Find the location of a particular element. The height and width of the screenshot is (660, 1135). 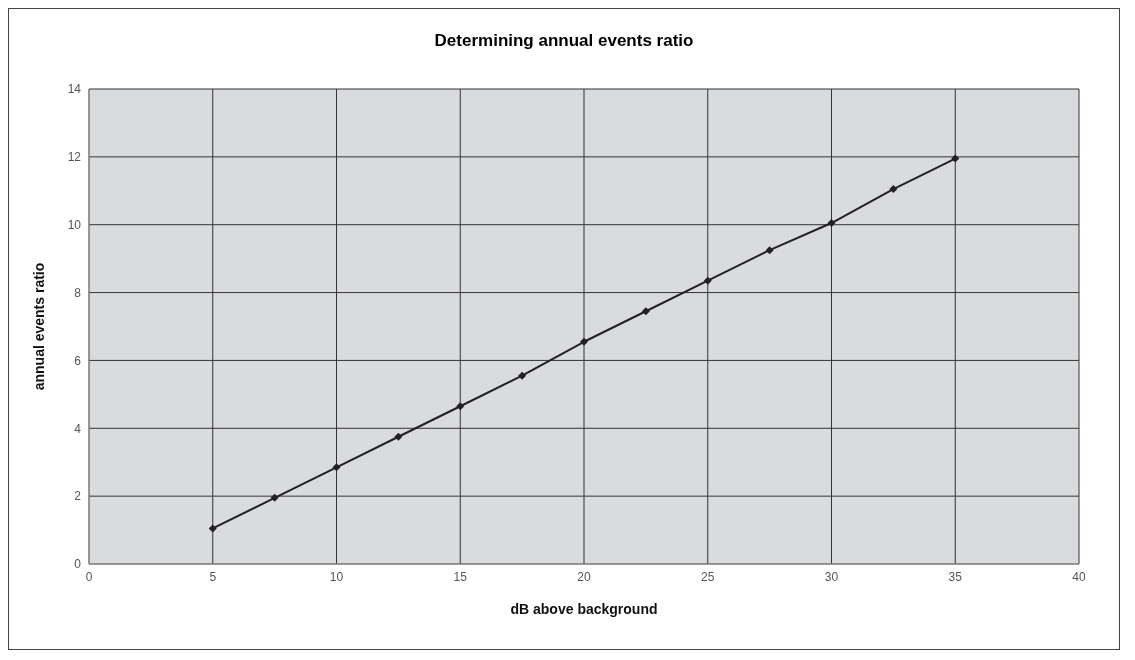

x-tick-label: 35 is located at coordinates (955, 576).